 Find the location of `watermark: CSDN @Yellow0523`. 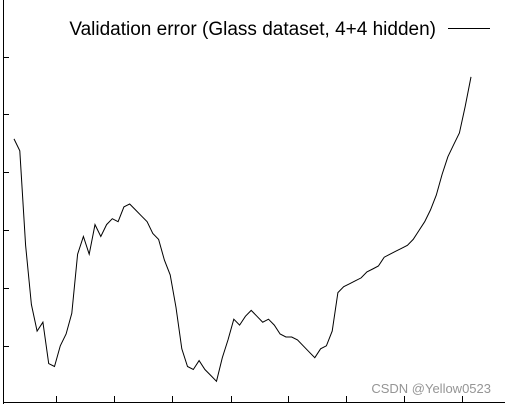

watermark: CSDN @Yellow0523 is located at coordinates (431, 388).